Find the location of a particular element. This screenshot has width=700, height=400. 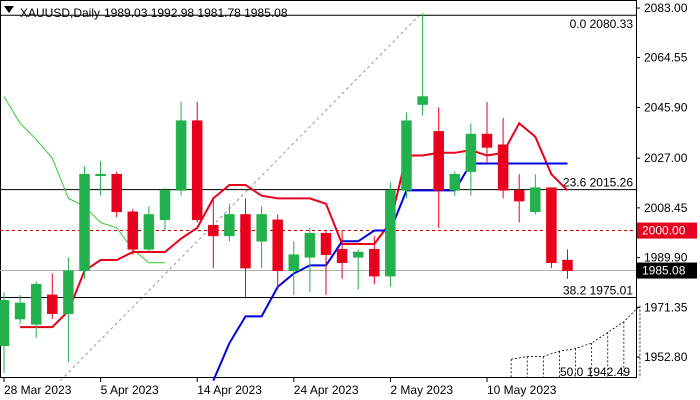

y-axis-label: 1989.90 is located at coordinates (666, 258).